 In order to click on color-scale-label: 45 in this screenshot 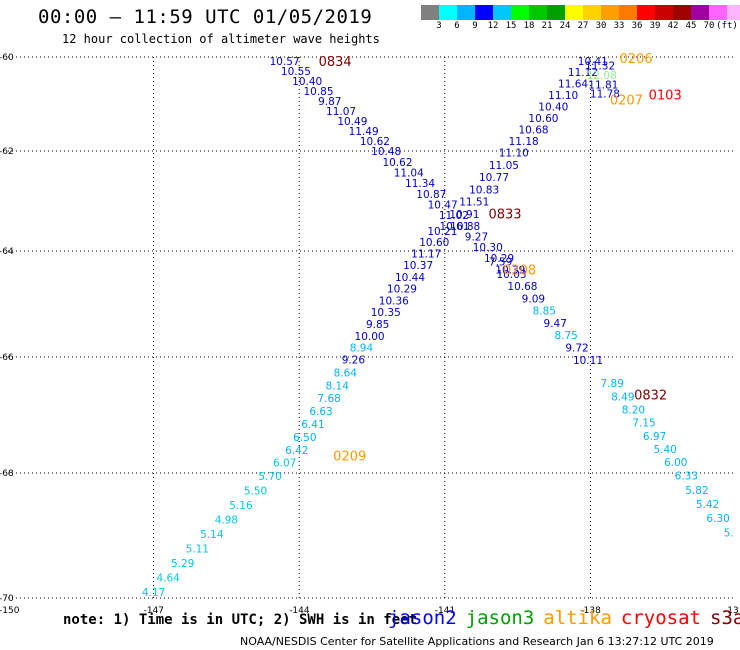, I will do `click(691, 26)`.